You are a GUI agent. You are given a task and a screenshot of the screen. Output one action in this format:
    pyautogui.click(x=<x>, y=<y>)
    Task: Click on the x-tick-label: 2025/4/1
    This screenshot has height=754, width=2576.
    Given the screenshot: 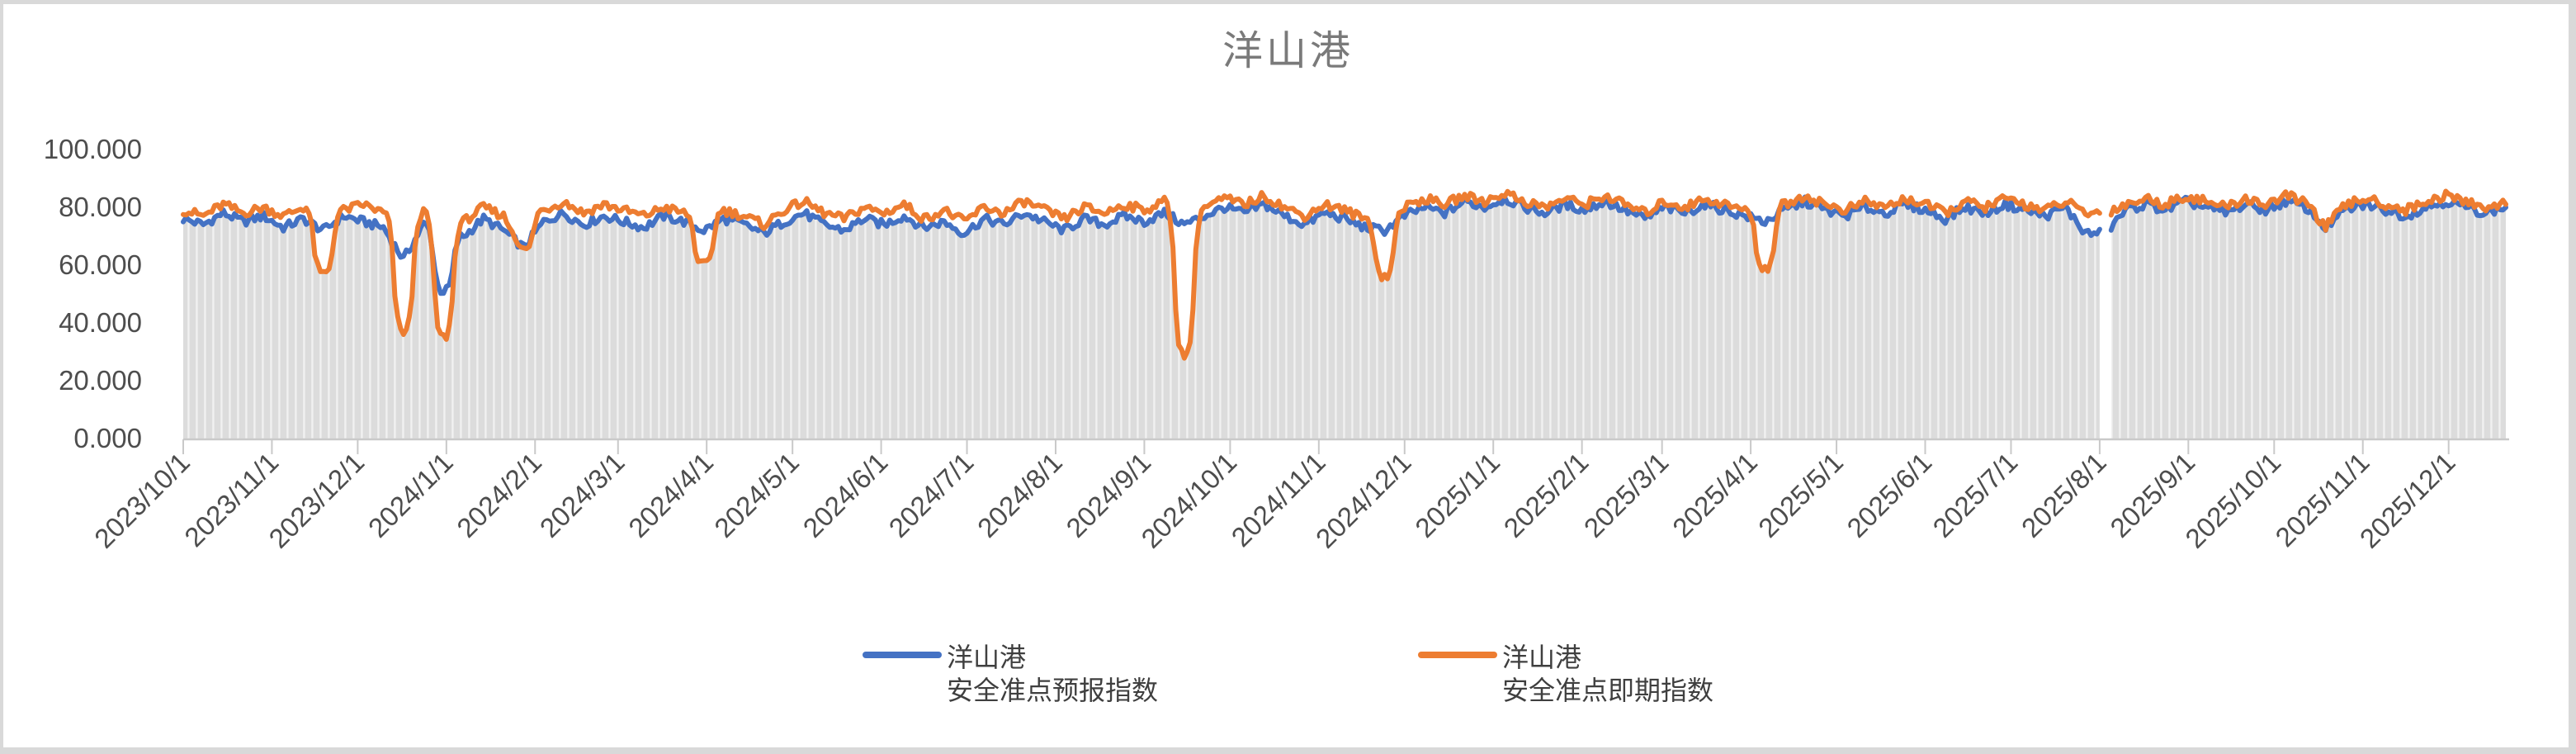 What is the action you would take?
    pyautogui.click(x=1714, y=495)
    